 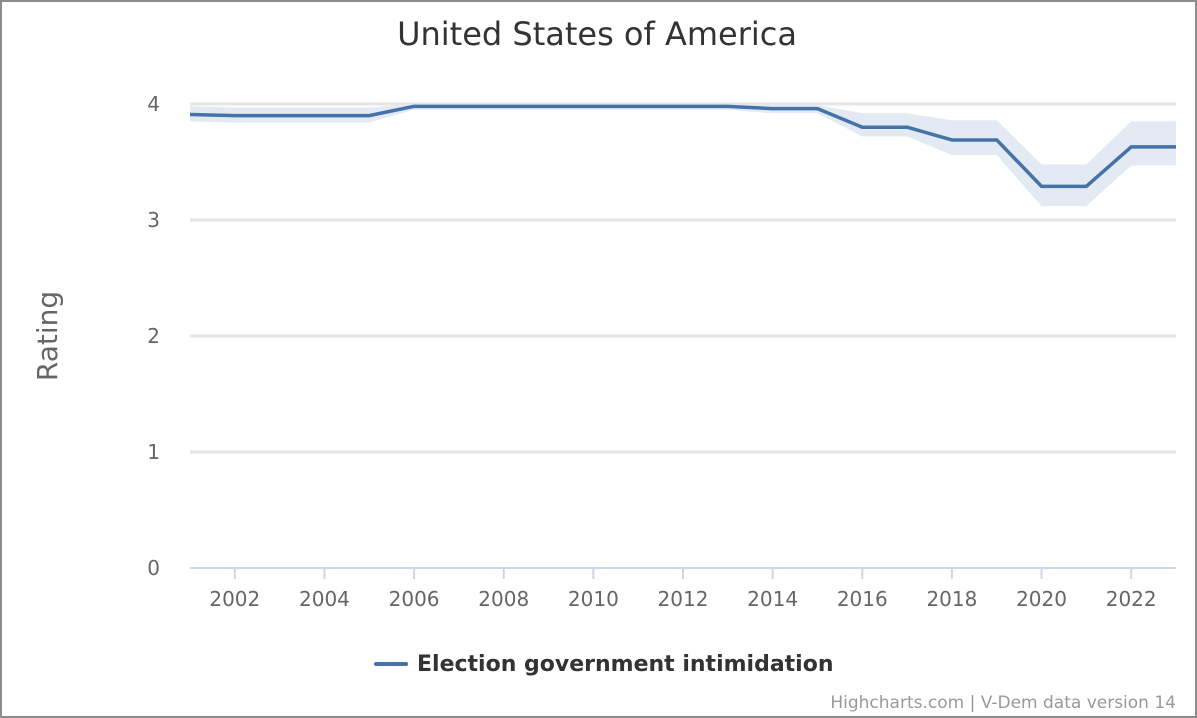 I want to click on confidence-band, so click(x=683, y=155).